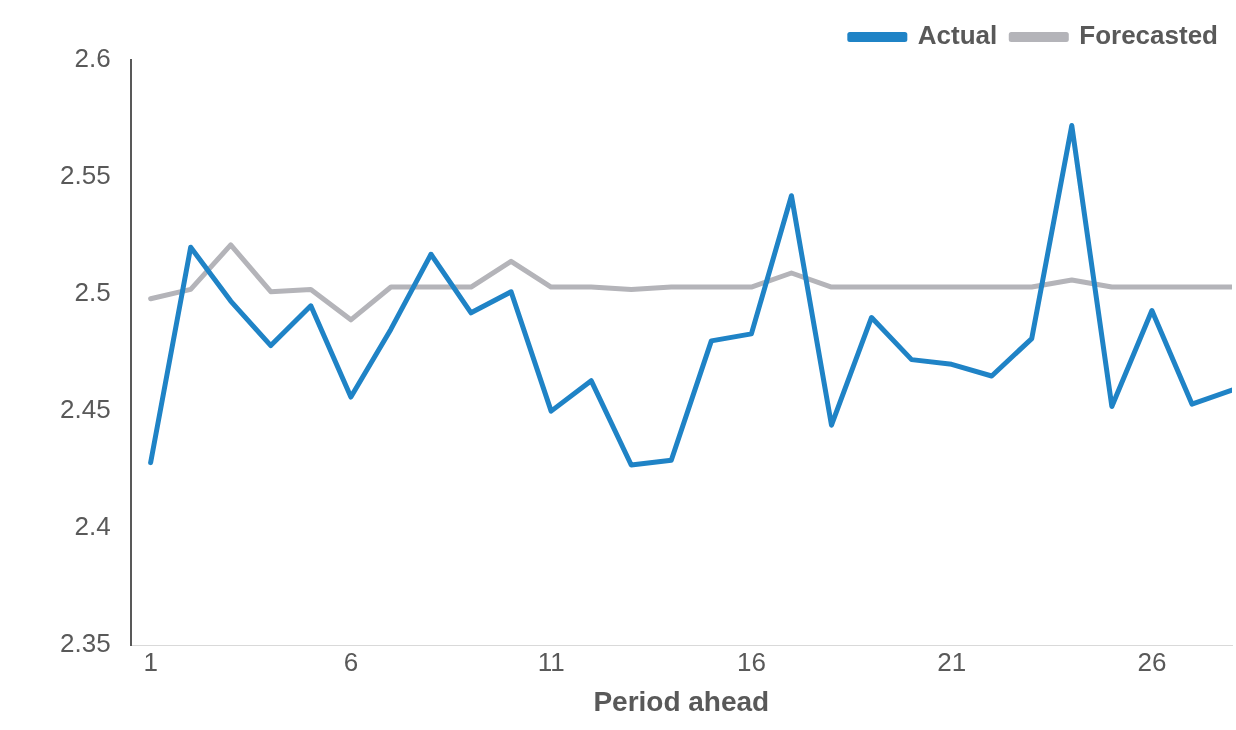  Describe the element at coordinates (551, 661) in the screenshot. I see `x-tick-label: 11` at that location.